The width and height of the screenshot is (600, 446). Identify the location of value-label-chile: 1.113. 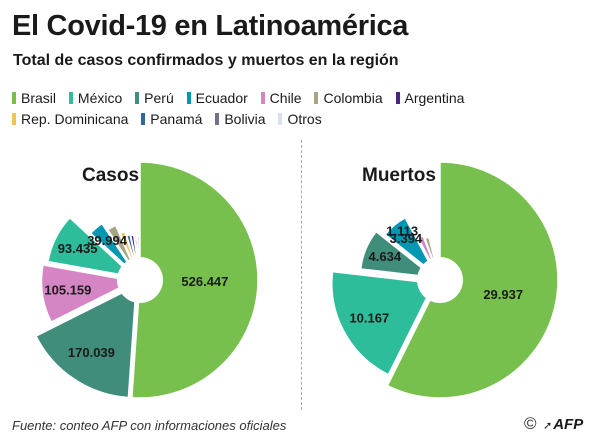
(402, 230).